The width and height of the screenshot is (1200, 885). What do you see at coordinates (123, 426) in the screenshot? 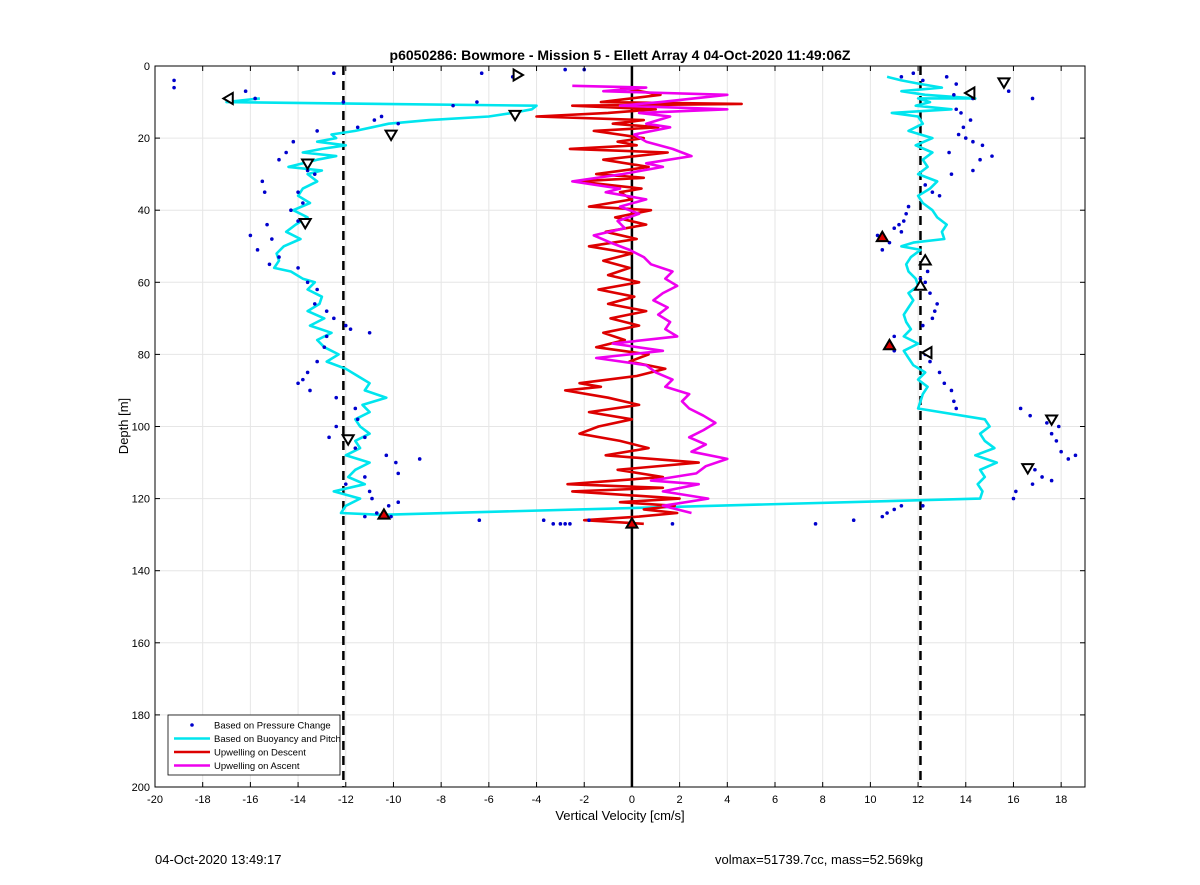
I see `y-axis-label: Depth [m]` at bounding box center [123, 426].